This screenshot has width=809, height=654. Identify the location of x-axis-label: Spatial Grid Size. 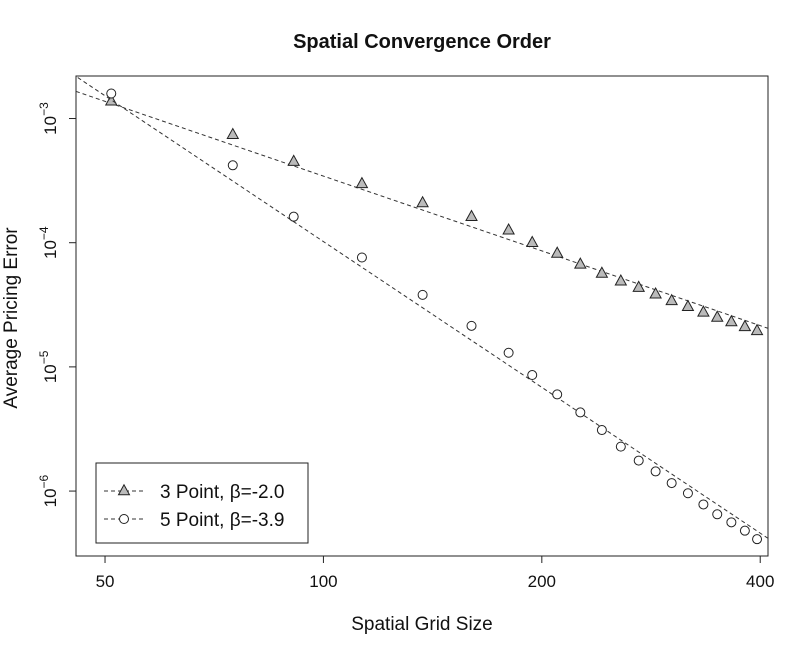
(422, 624).